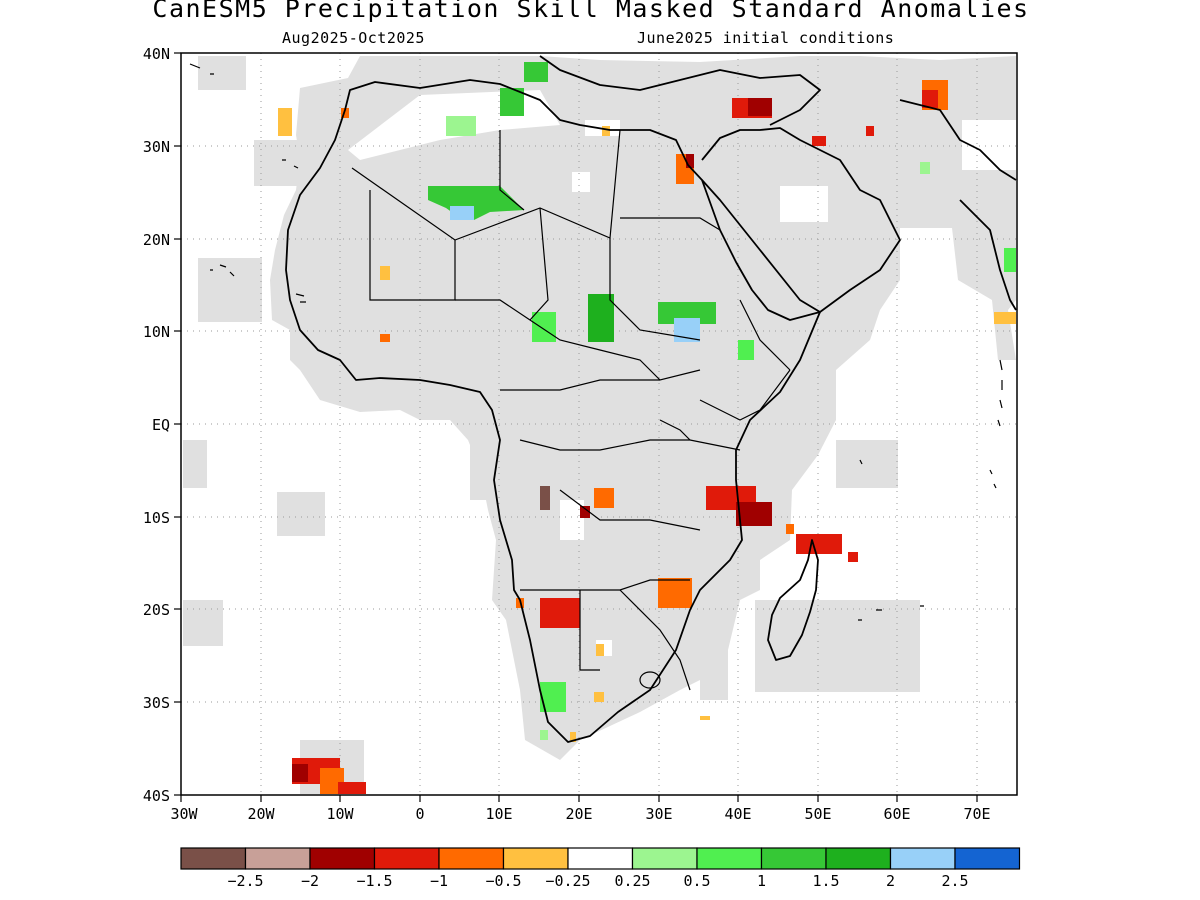  What do you see at coordinates (340, 814) in the screenshot?
I see `lon-label: 10W` at bounding box center [340, 814].